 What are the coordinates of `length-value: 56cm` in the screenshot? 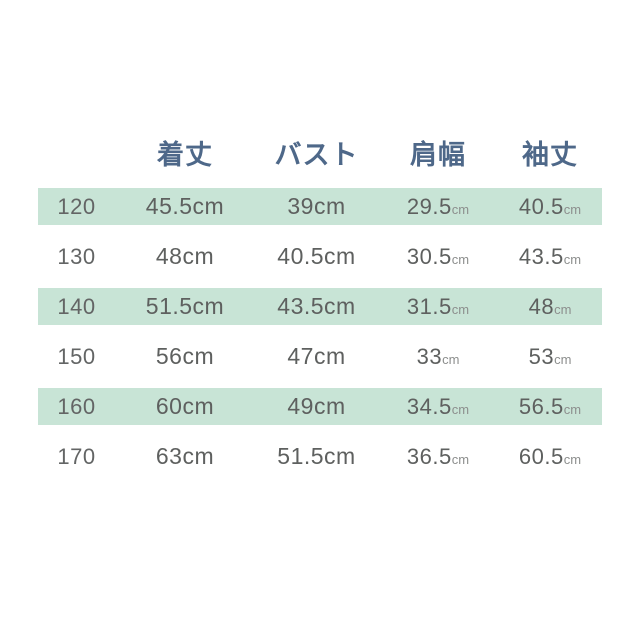 It's located at (185, 356).